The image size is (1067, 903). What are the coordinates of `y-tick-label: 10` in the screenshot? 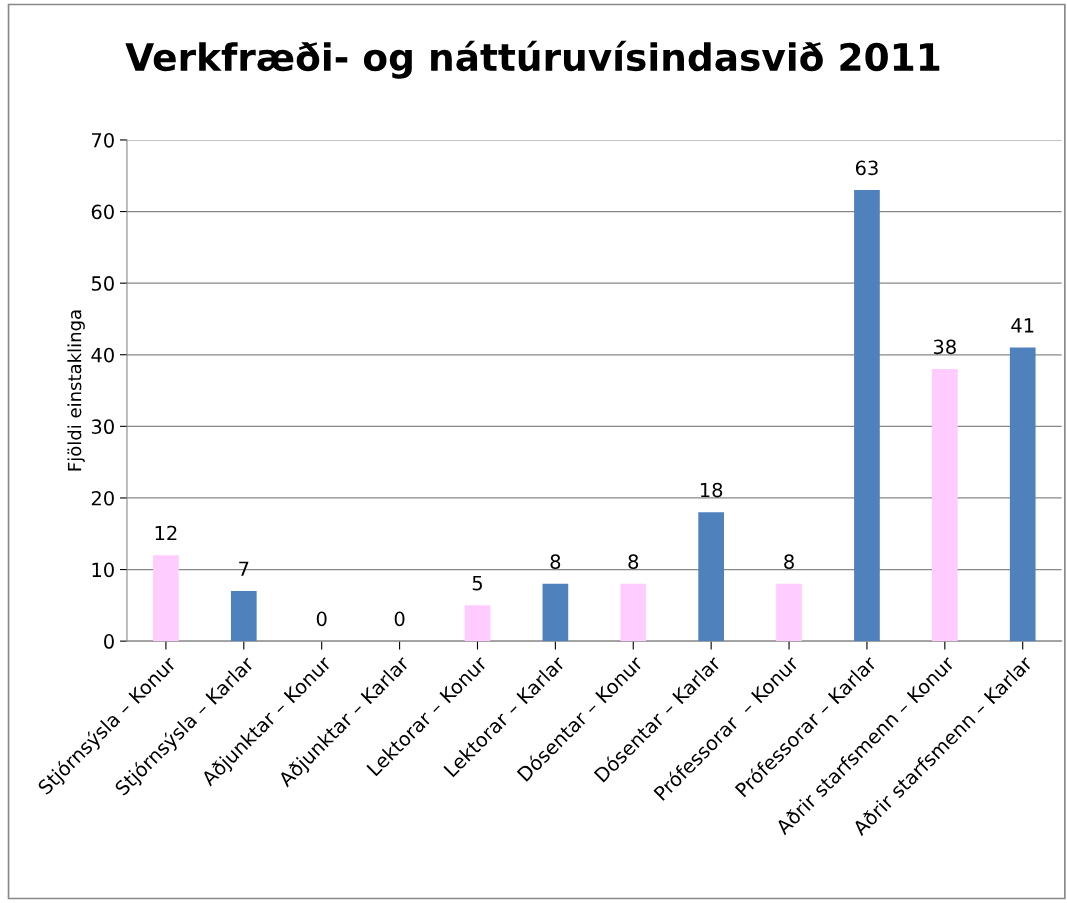 It's located at (103, 570).